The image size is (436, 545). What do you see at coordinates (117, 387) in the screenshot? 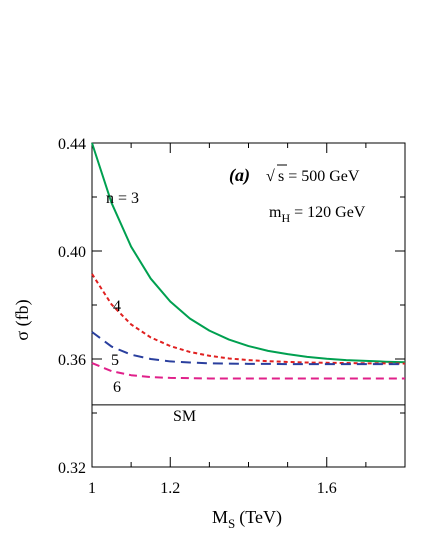
I see `series-label-6: 6` at bounding box center [117, 387].